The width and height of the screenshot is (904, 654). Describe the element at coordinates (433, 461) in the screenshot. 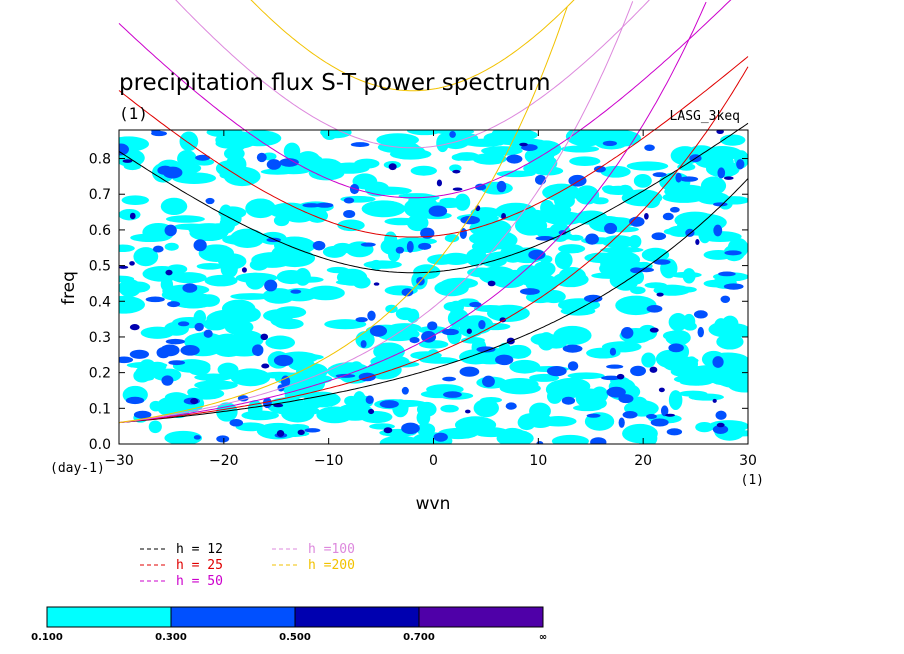

I see `x-tick-label: 0` at that location.